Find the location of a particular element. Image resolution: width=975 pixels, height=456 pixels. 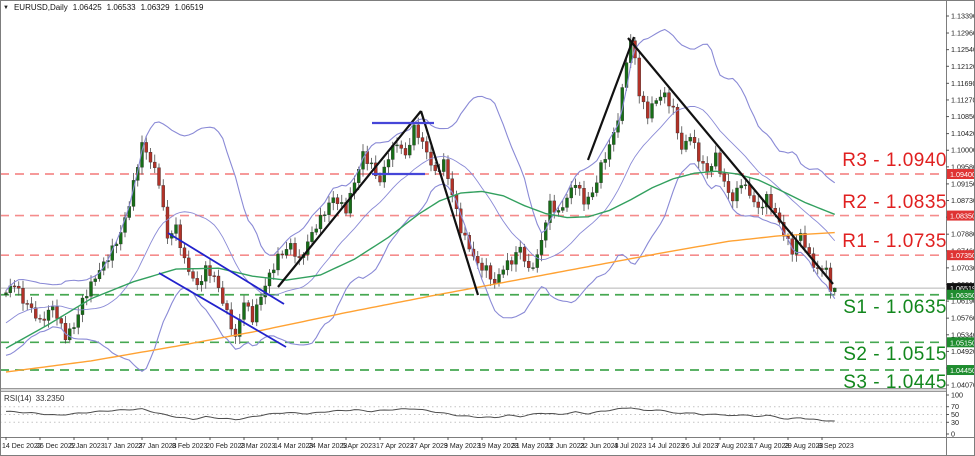

rsi-pane is located at coordinates (473, 414).